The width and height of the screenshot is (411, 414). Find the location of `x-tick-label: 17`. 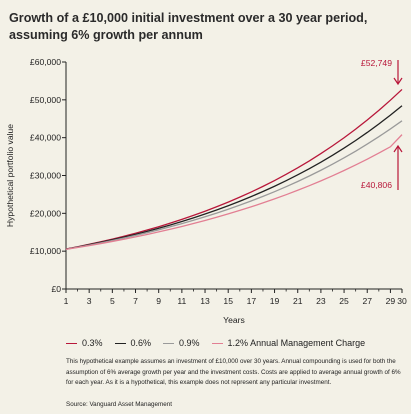

x-tick-label: 17 is located at coordinates (252, 301).